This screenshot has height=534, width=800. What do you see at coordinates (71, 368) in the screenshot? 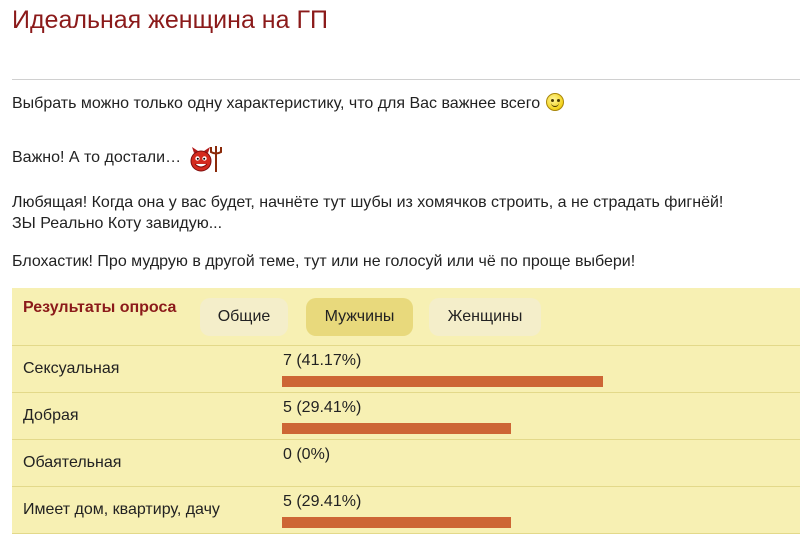
I see `poll-option-label: Сексуальная` at bounding box center [71, 368].